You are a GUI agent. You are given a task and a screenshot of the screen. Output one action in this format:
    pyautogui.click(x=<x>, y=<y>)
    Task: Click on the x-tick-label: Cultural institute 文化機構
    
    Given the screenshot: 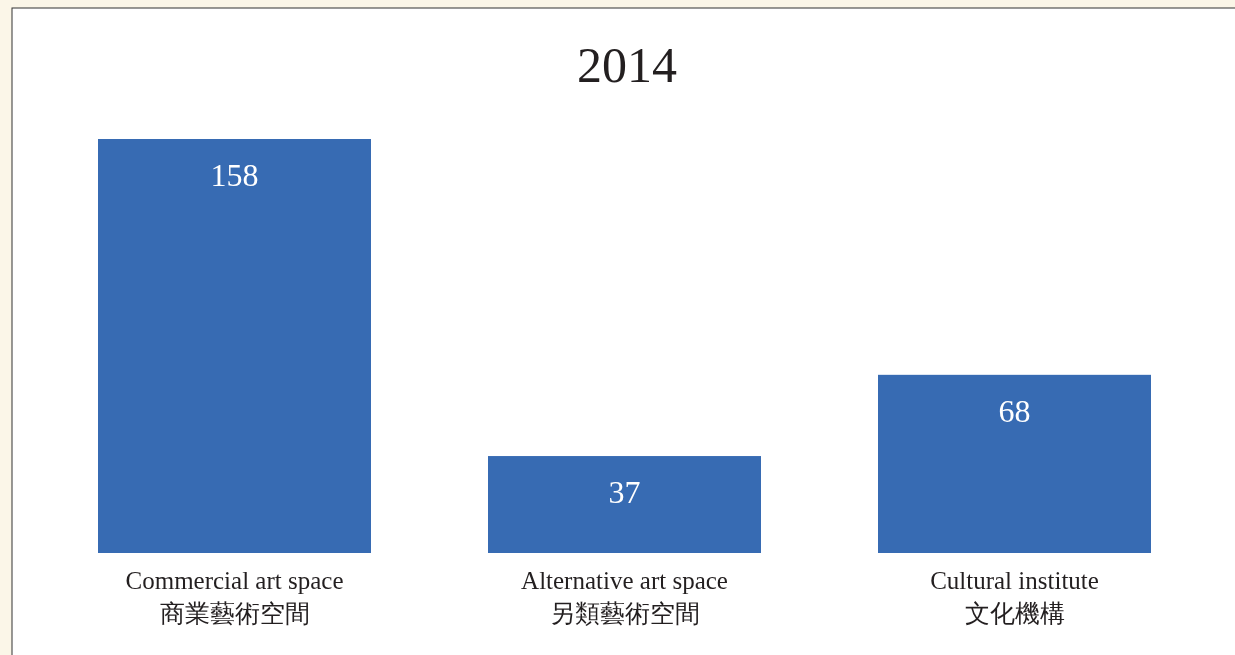 What is the action you would take?
    pyautogui.click(x=1014, y=597)
    